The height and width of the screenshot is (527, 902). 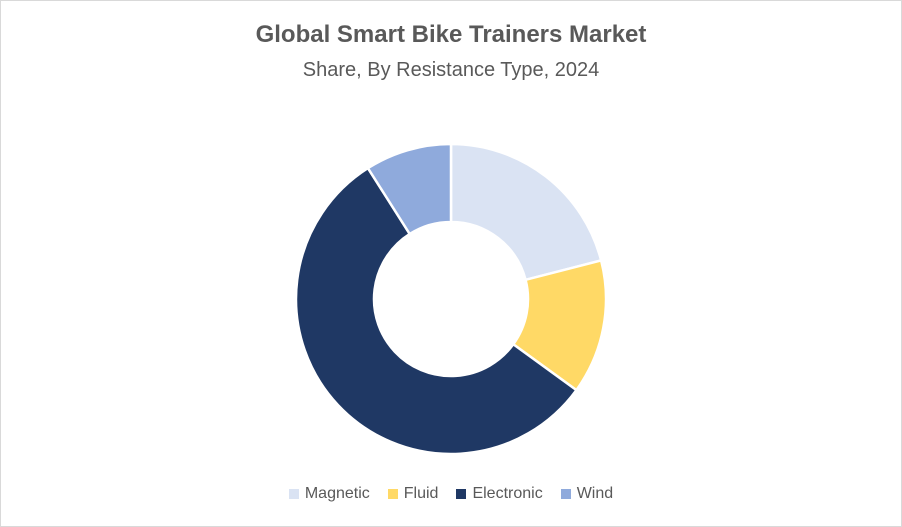 I want to click on legend-swatch-wind, so click(x=565, y=494).